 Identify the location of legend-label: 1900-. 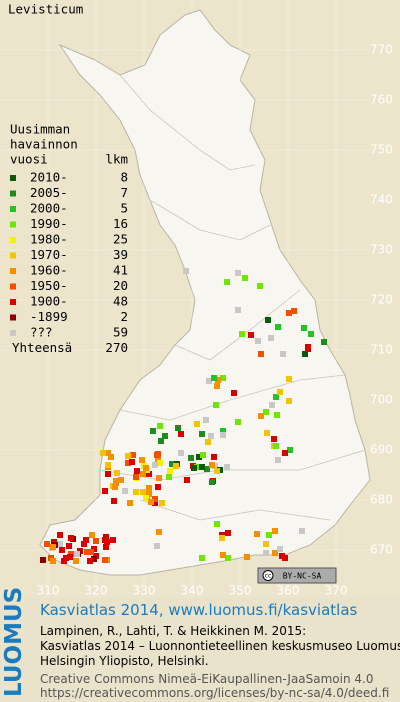
(49, 301).